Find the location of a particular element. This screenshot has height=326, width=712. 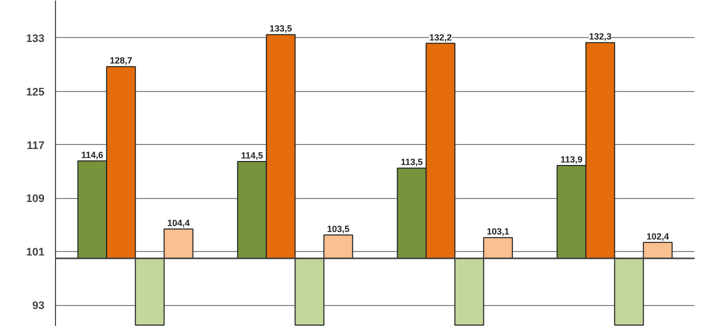

y-tick-label: 93 is located at coordinates (38, 306).